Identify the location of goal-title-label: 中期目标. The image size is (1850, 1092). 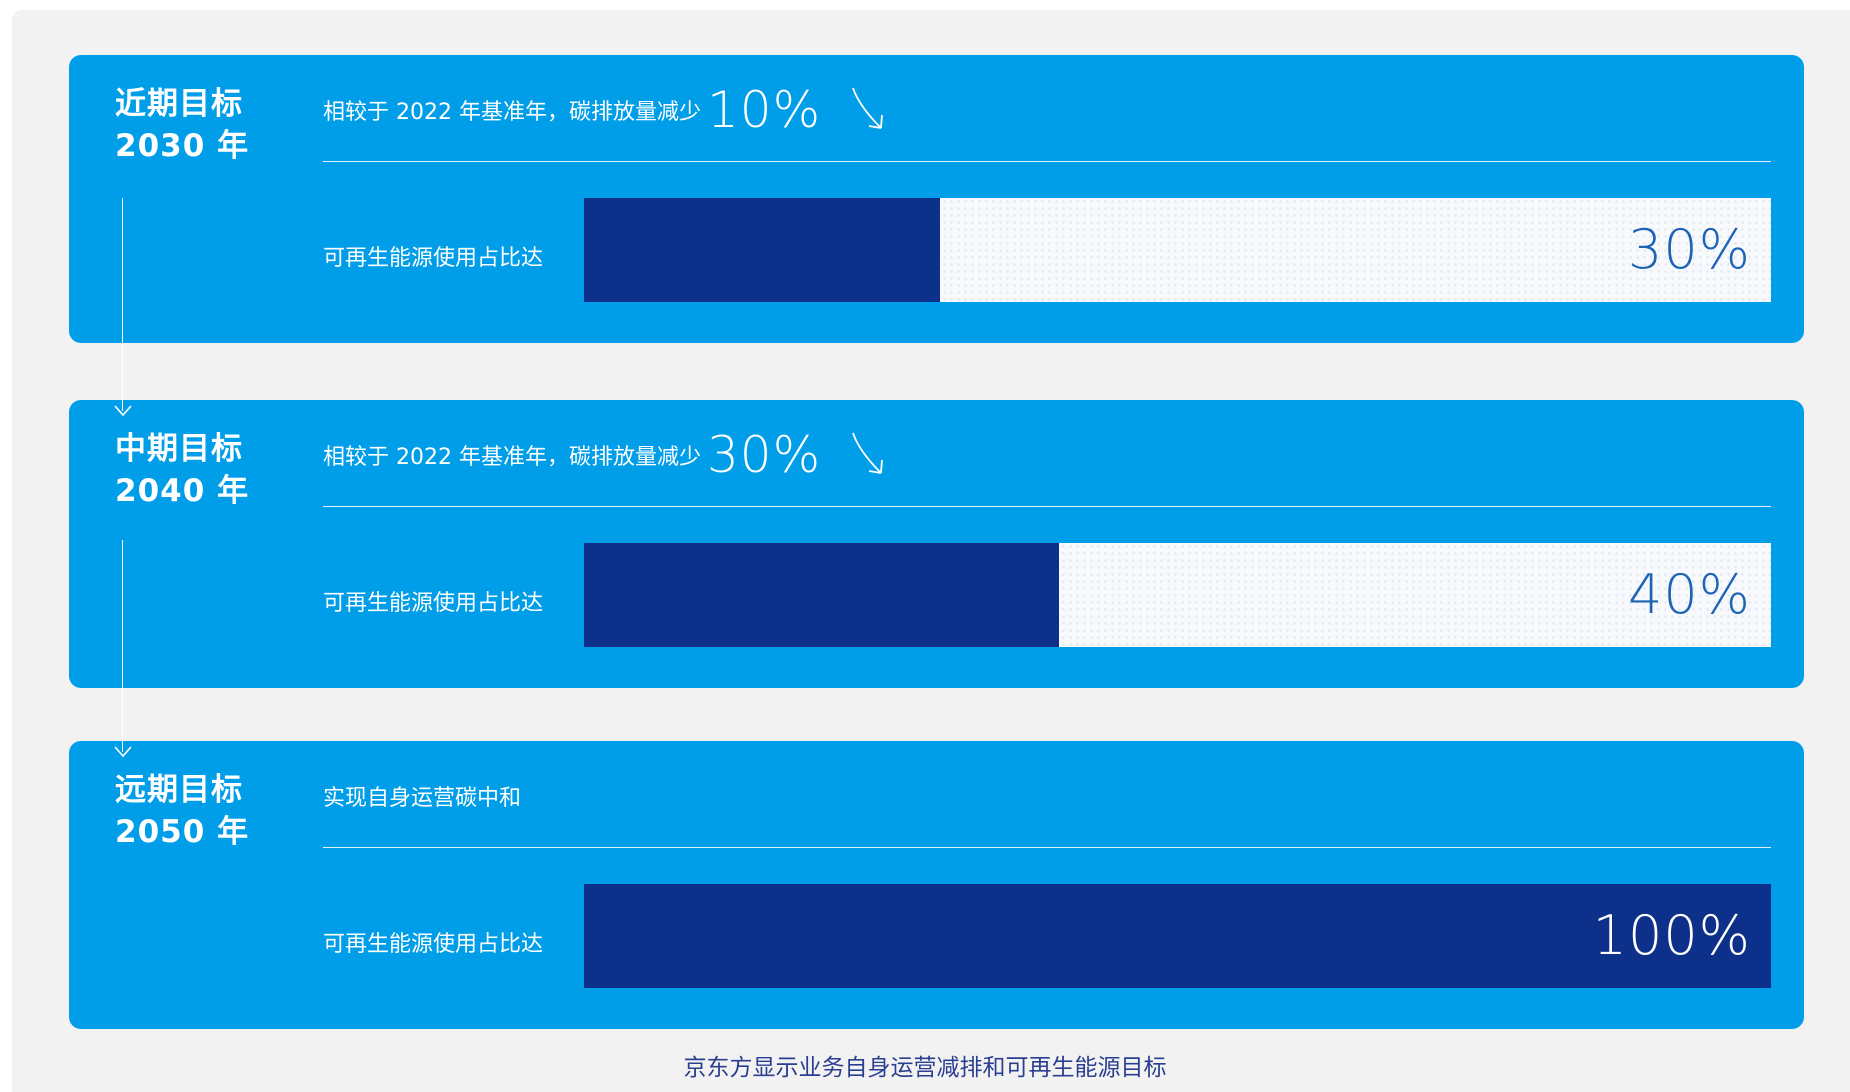
(179, 449).